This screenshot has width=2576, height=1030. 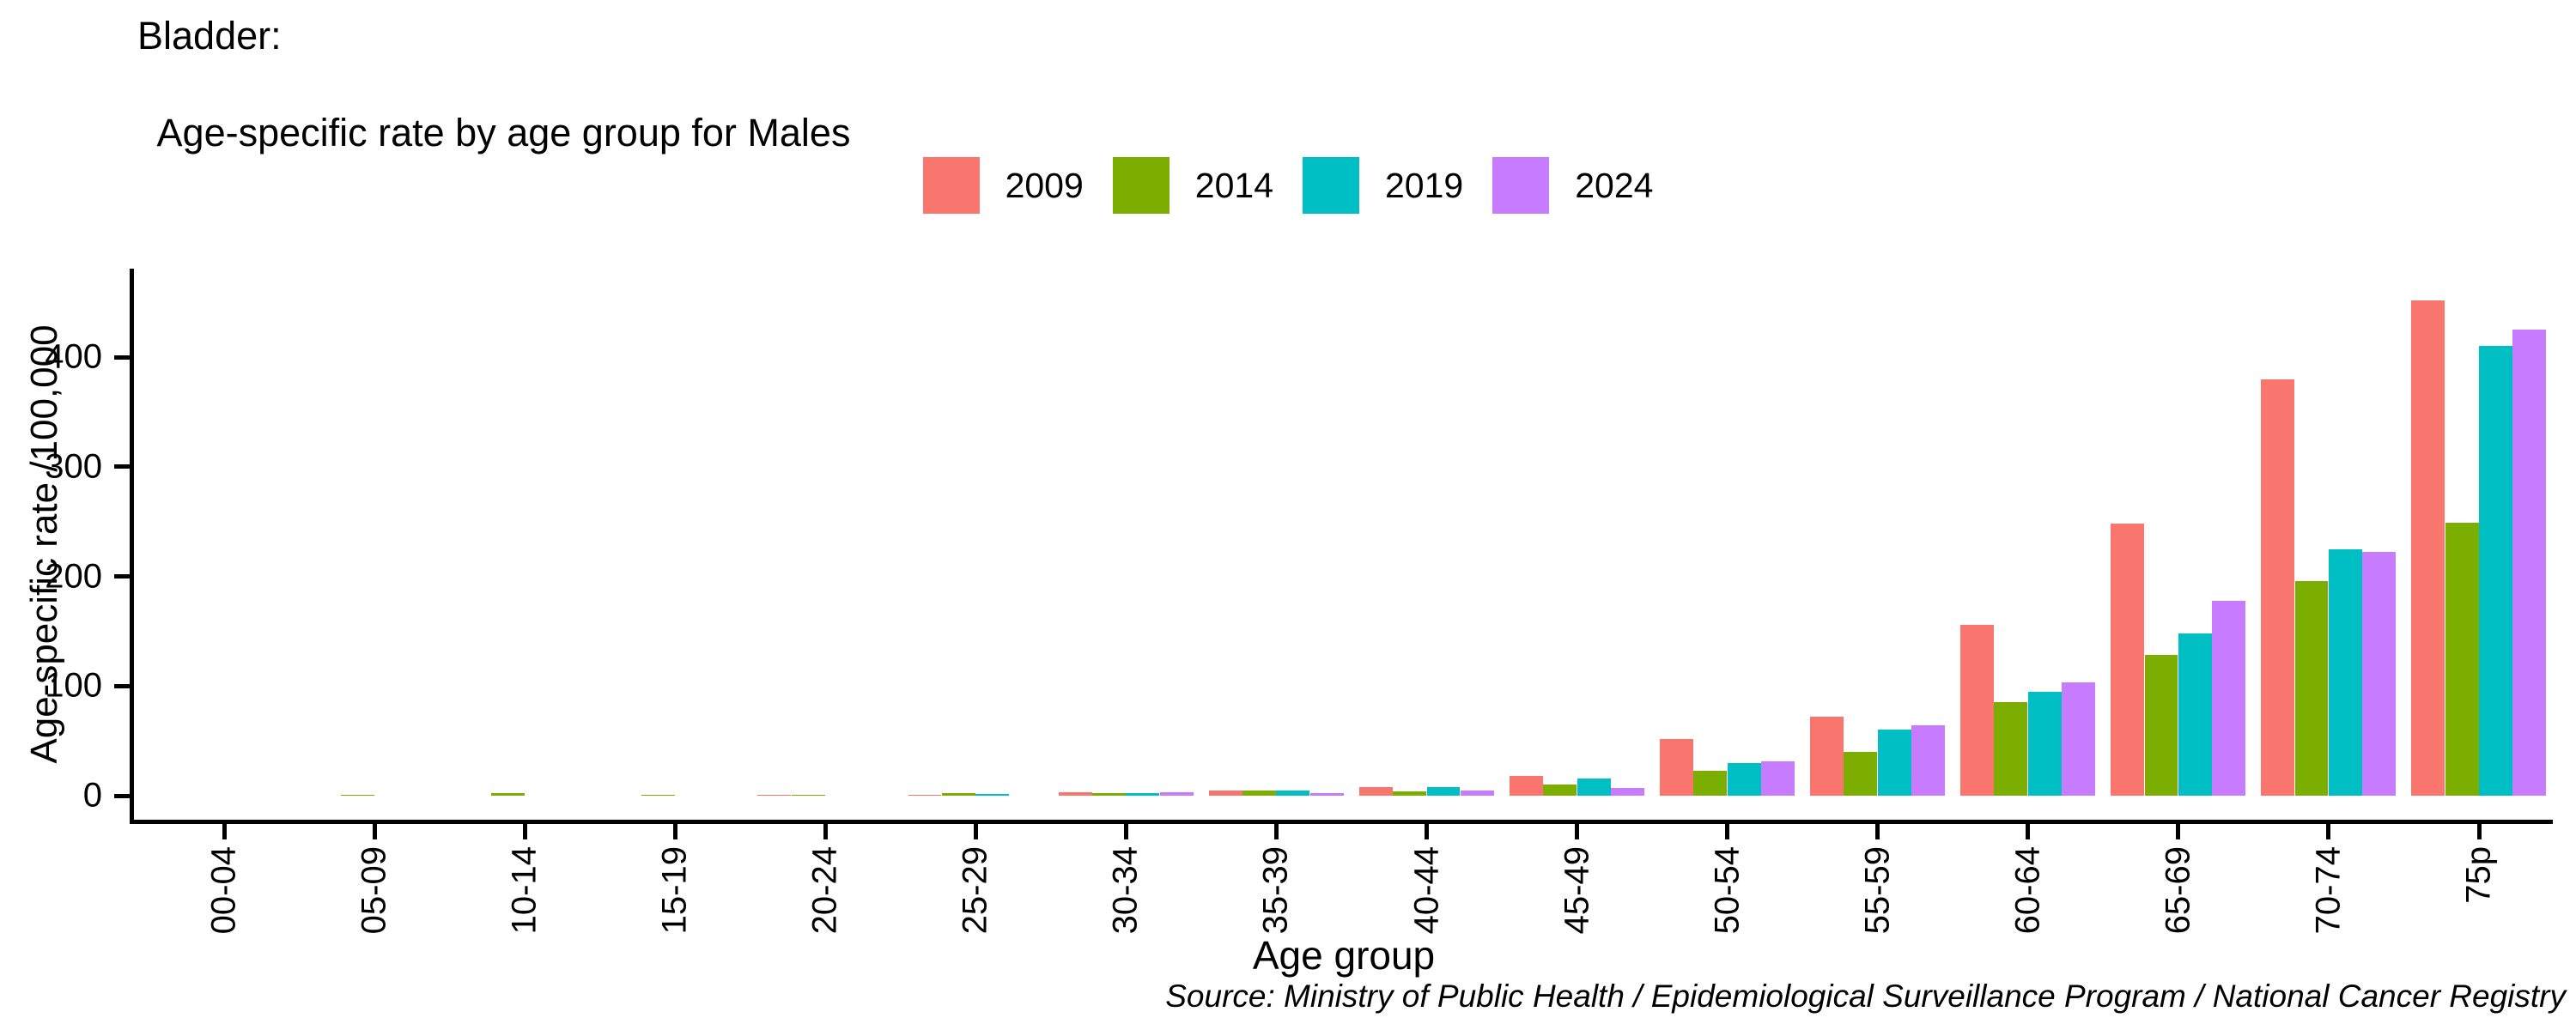 What do you see at coordinates (1045, 185) in the screenshot?
I see `legend-label-2009: 2009` at bounding box center [1045, 185].